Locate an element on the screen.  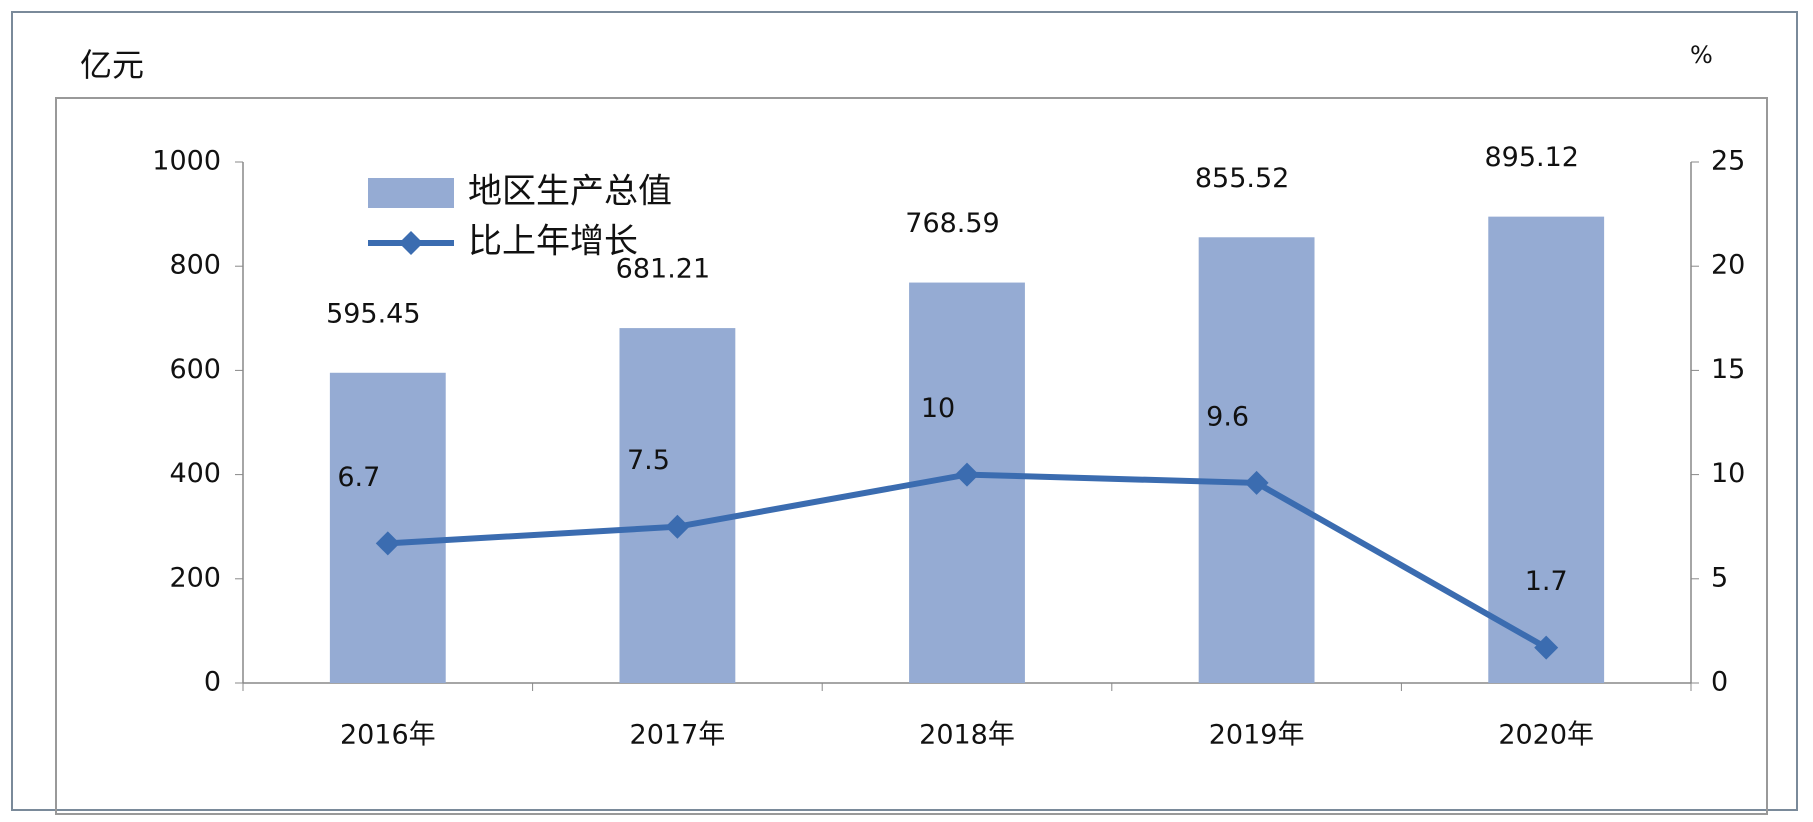
y2-tick-label: 25 is located at coordinates (1728, 161).